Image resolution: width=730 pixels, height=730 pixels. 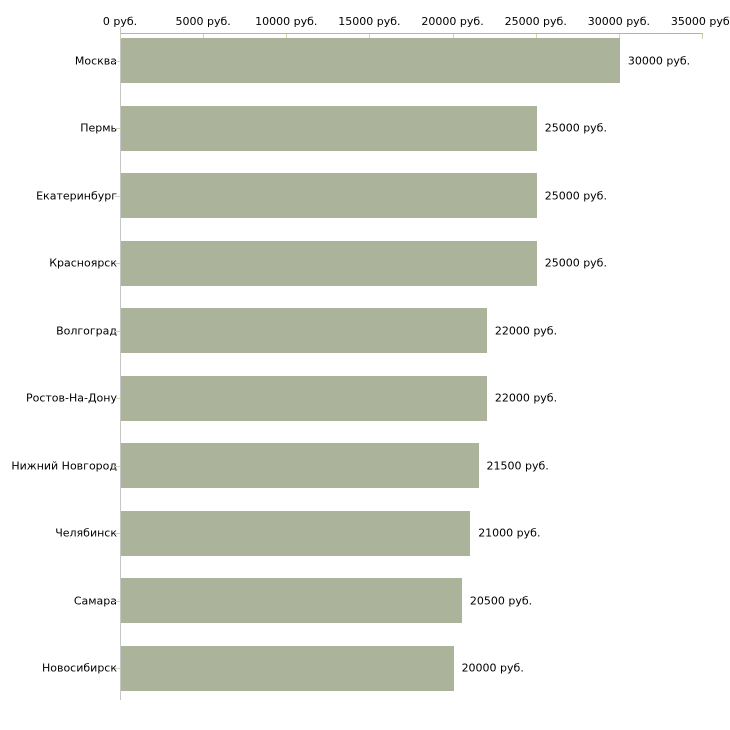 I want to click on category-label: Новосибирск, so click(x=79, y=668).